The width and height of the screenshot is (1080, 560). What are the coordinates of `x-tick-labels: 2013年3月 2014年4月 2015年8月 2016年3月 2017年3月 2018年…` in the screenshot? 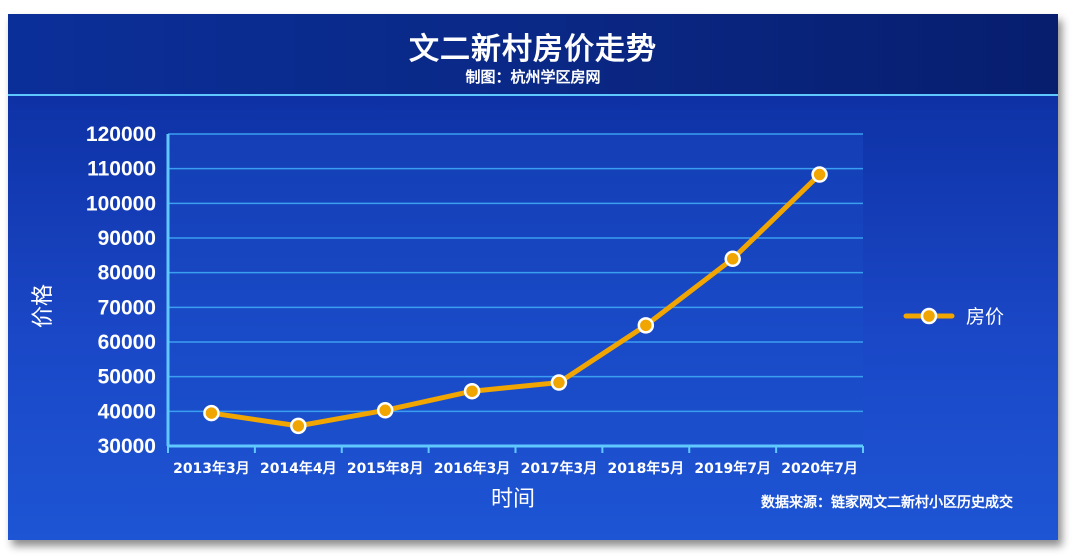 It's located at (515, 468).